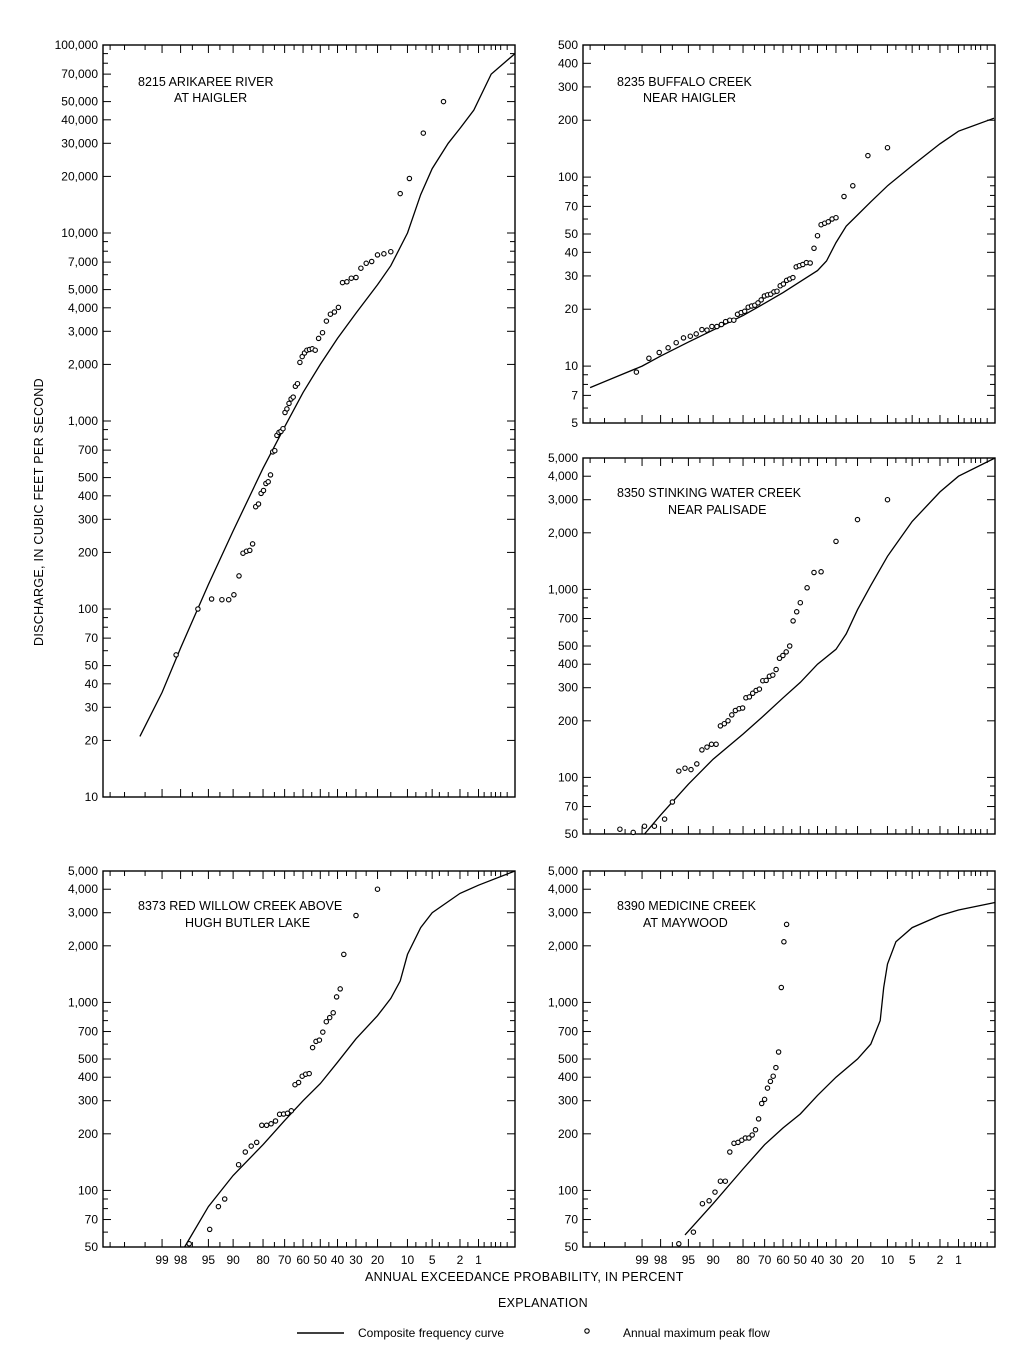 This screenshot has width=1015, height=1356. What do you see at coordinates (912, 1260) in the screenshot?
I see `x-tick-label: 5` at bounding box center [912, 1260].